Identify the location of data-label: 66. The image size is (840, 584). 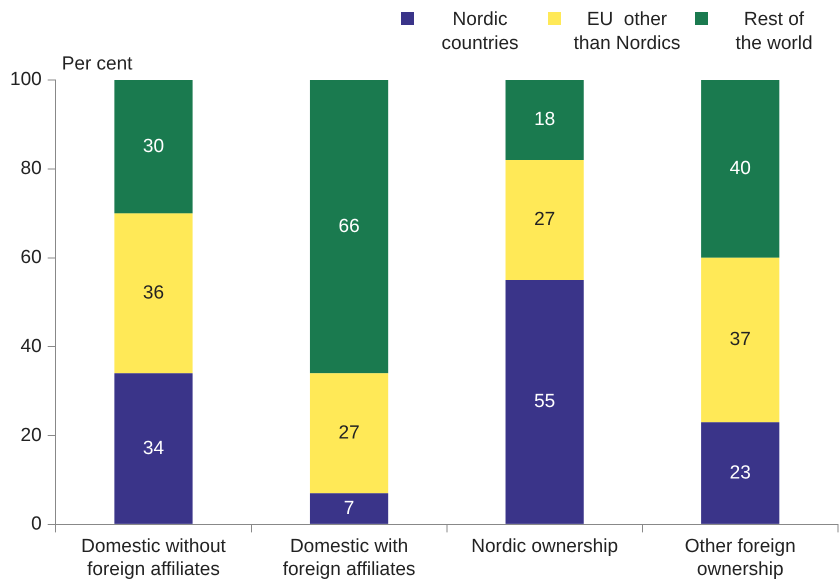
(349, 226).